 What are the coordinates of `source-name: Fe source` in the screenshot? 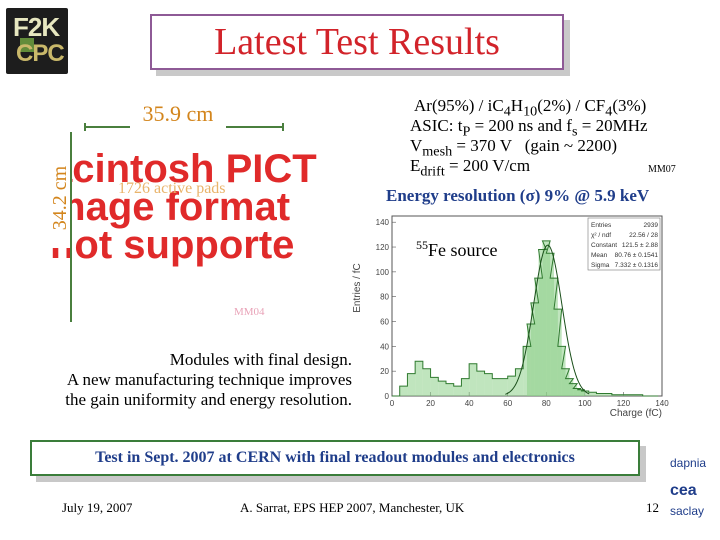 It's located at (463, 250).